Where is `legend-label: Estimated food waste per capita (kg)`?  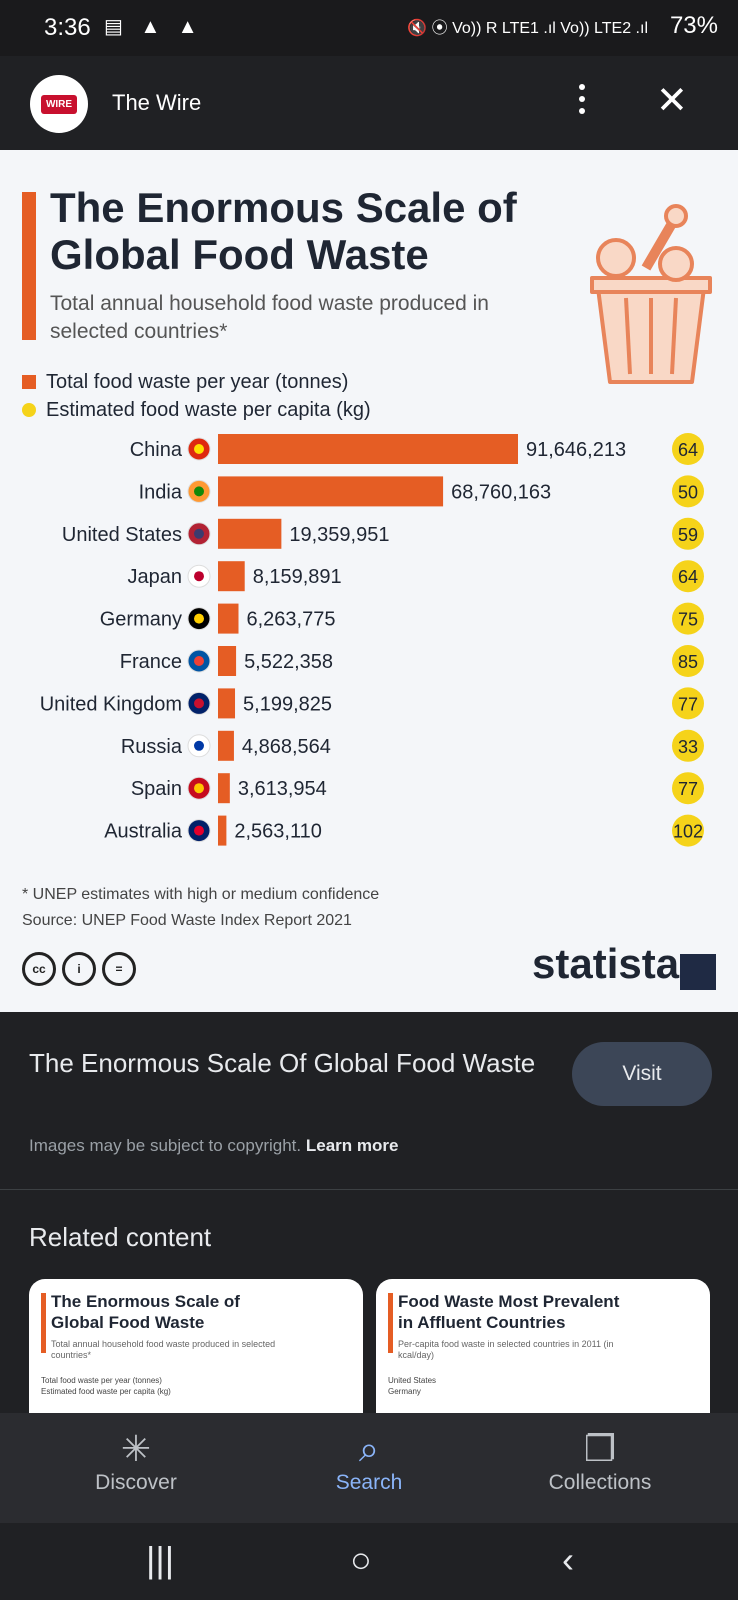
legend-label: Estimated food waste per capita (kg) is located at coordinates (208, 409).